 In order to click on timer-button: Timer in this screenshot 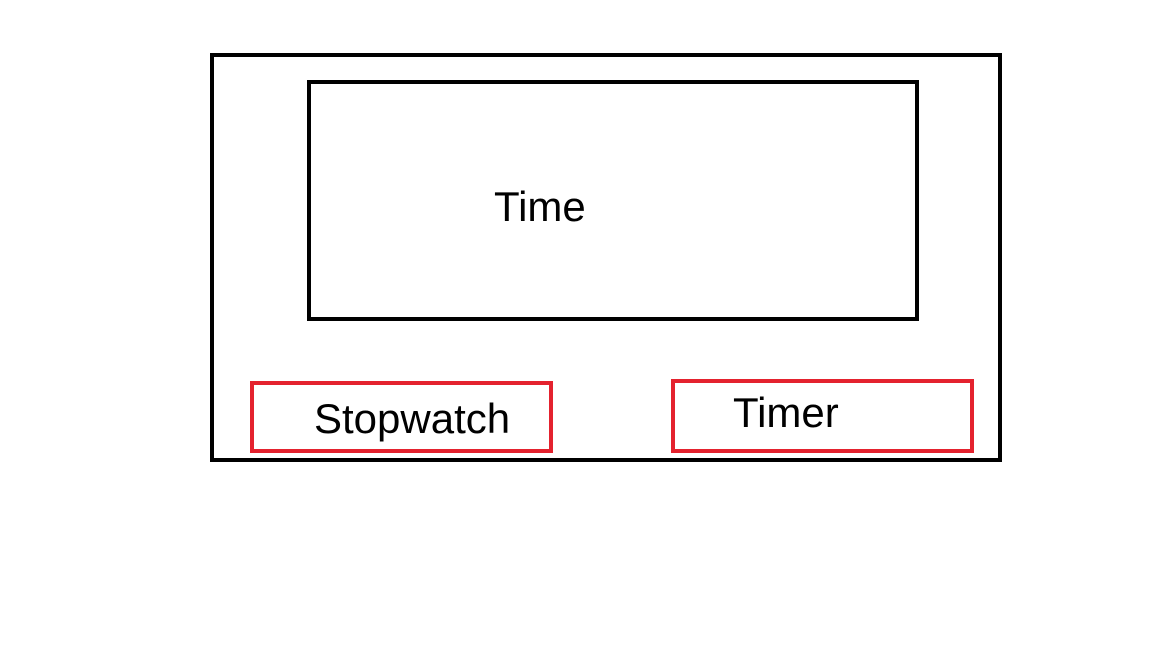, I will do `click(822, 416)`.